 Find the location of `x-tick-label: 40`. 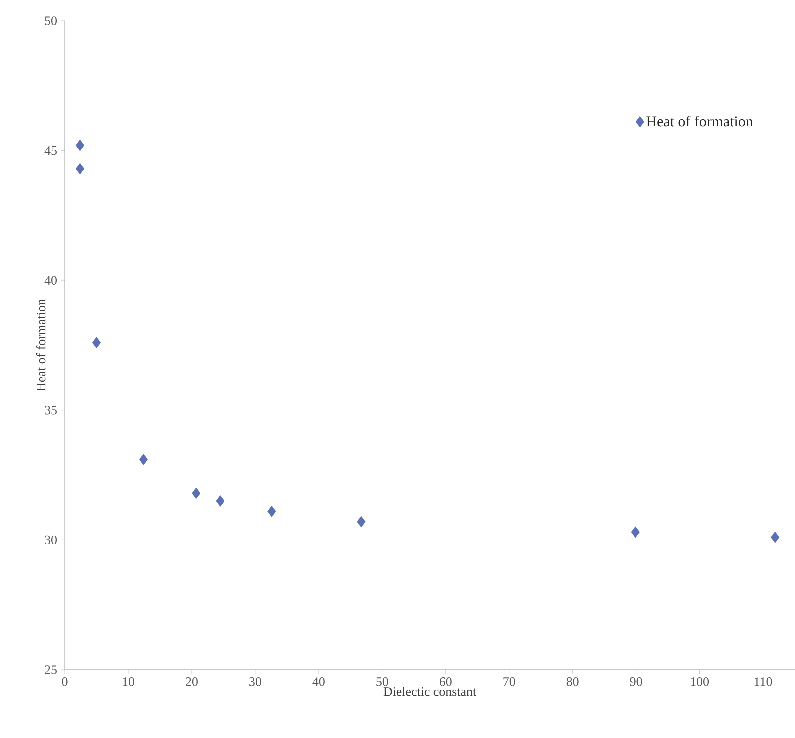

x-tick-label: 40 is located at coordinates (318, 682).